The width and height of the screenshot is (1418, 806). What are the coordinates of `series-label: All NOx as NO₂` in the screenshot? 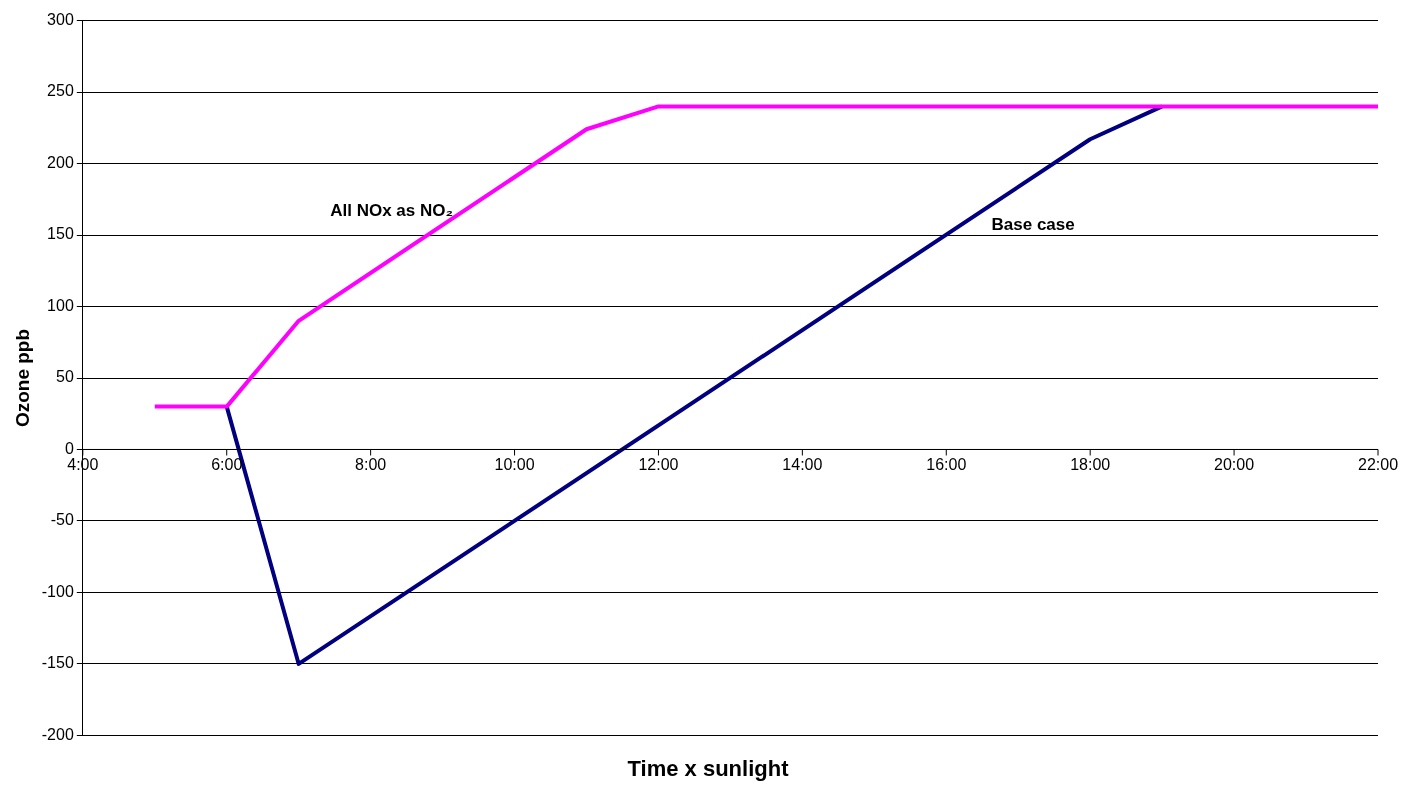 It's located at (392, 210).